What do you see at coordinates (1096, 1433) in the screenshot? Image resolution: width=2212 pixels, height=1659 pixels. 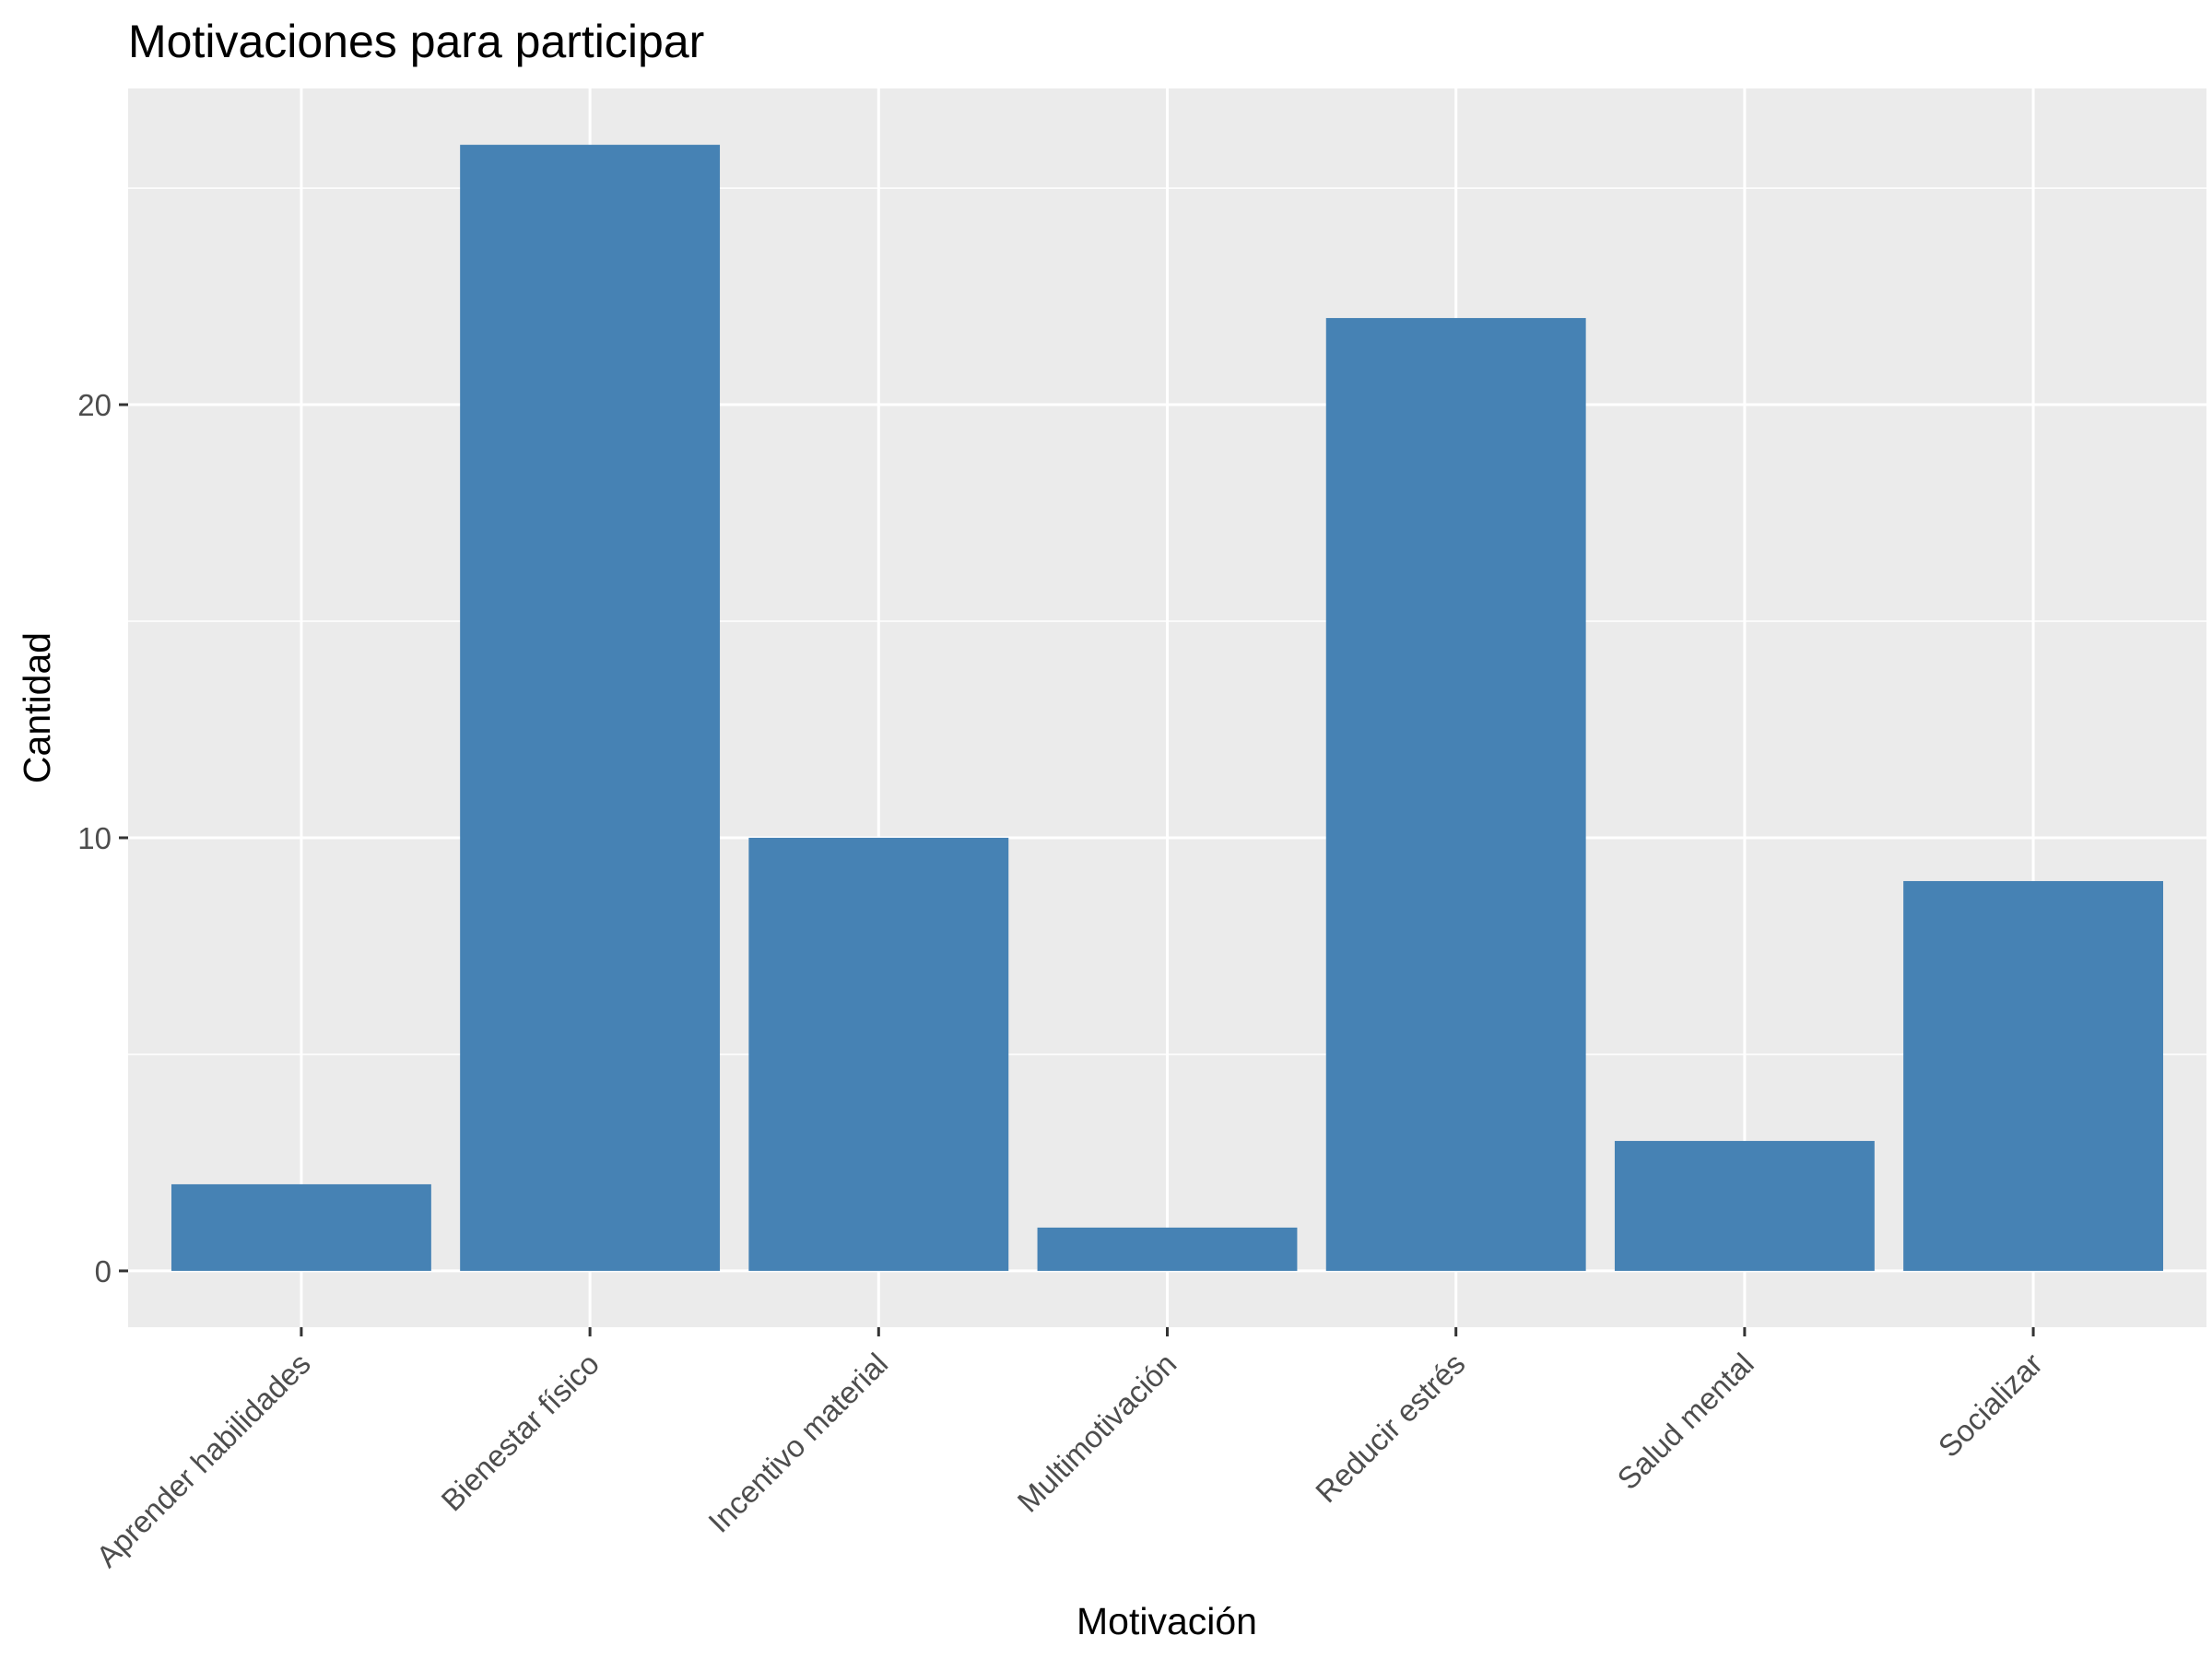 I see `x-tick-label: Multimotivación` at bounding box center [1096, 1433].